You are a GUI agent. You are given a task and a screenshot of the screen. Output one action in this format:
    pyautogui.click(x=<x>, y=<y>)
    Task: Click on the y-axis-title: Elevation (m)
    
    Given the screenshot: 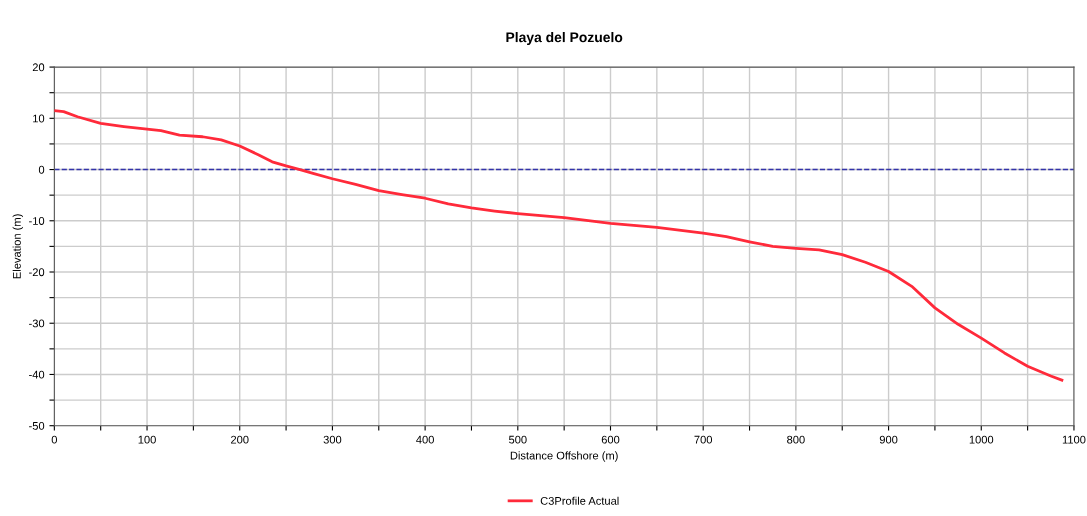 What is the action you would take?
    pyautogui.click(x=18, y=246)
    